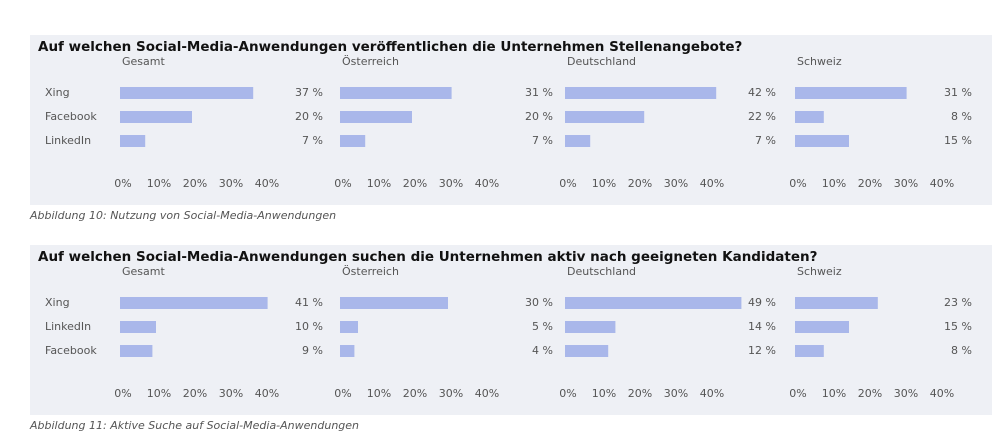  I want to click on value-label: 41 %, so click(309, 302).